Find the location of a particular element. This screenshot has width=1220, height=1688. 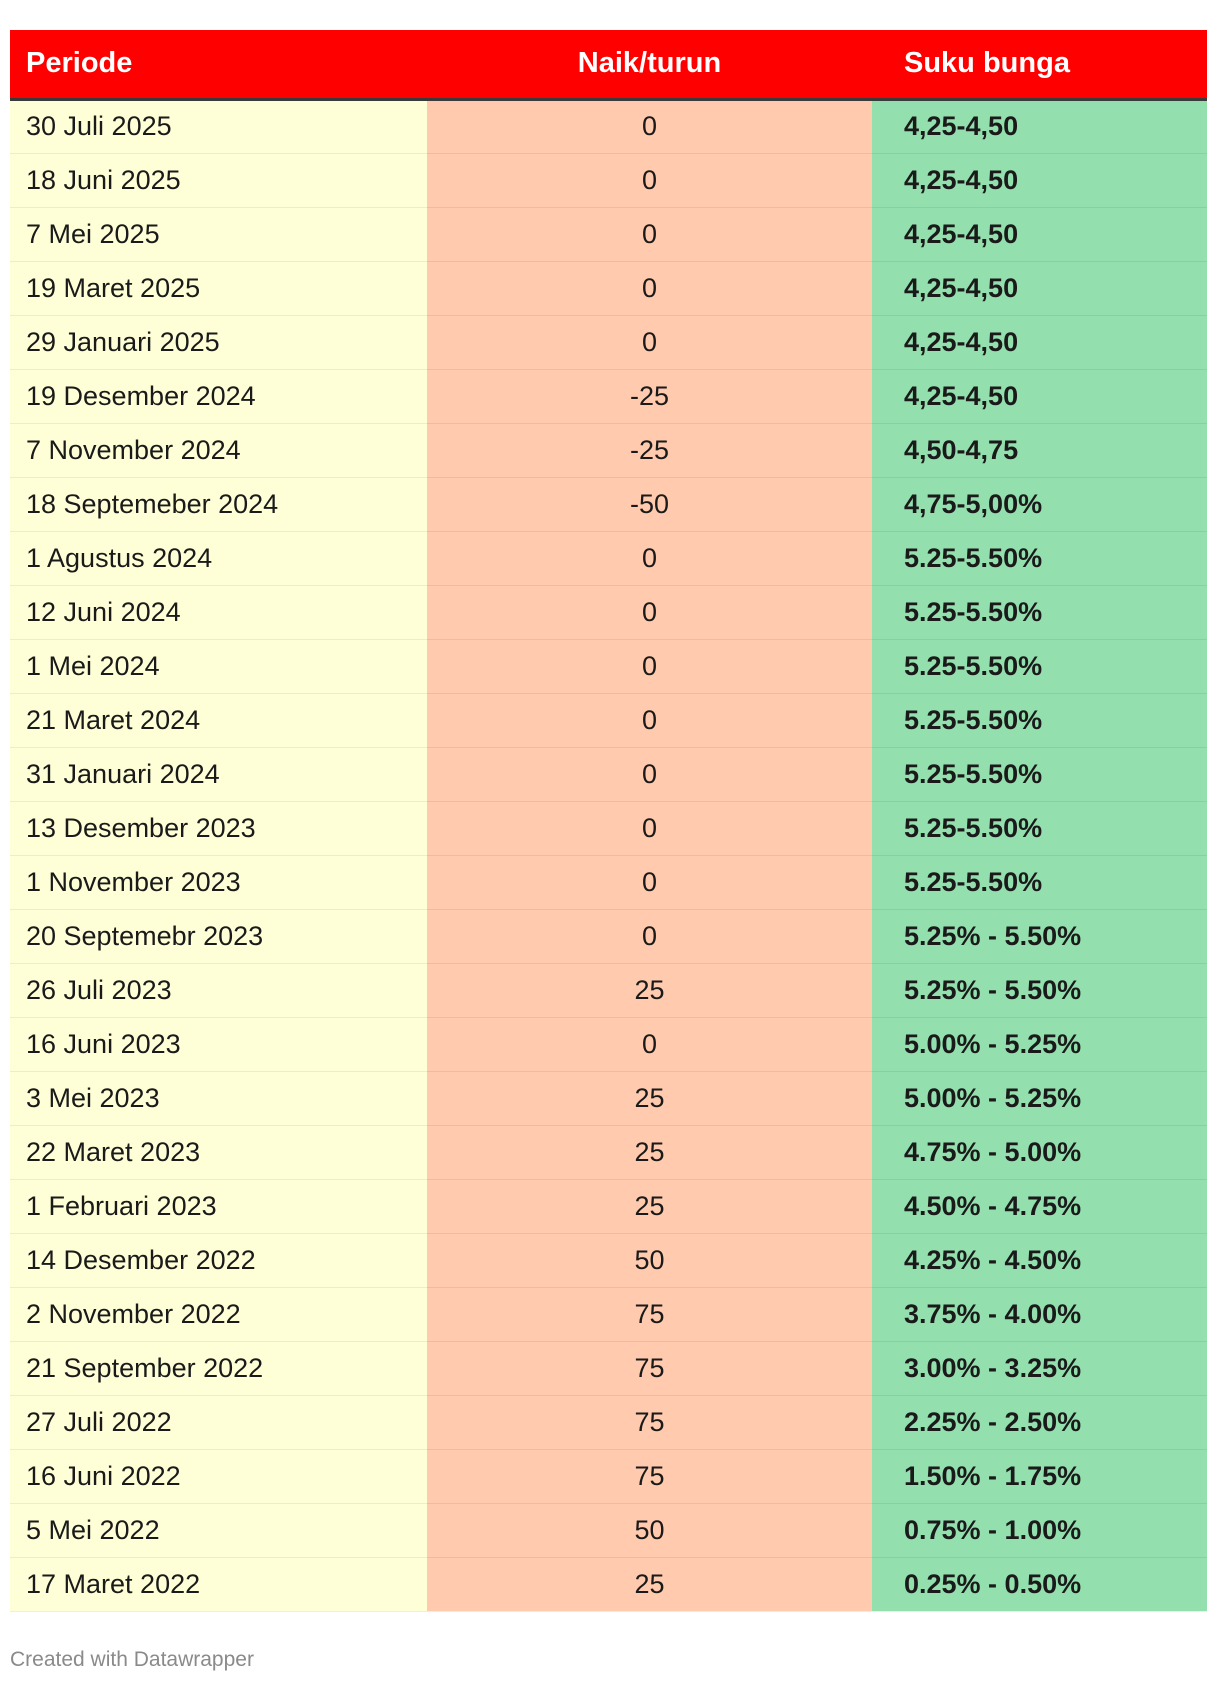

cell-suku-bunga: 2.25% - 2.50% is located at coordinates (1039, 1422).